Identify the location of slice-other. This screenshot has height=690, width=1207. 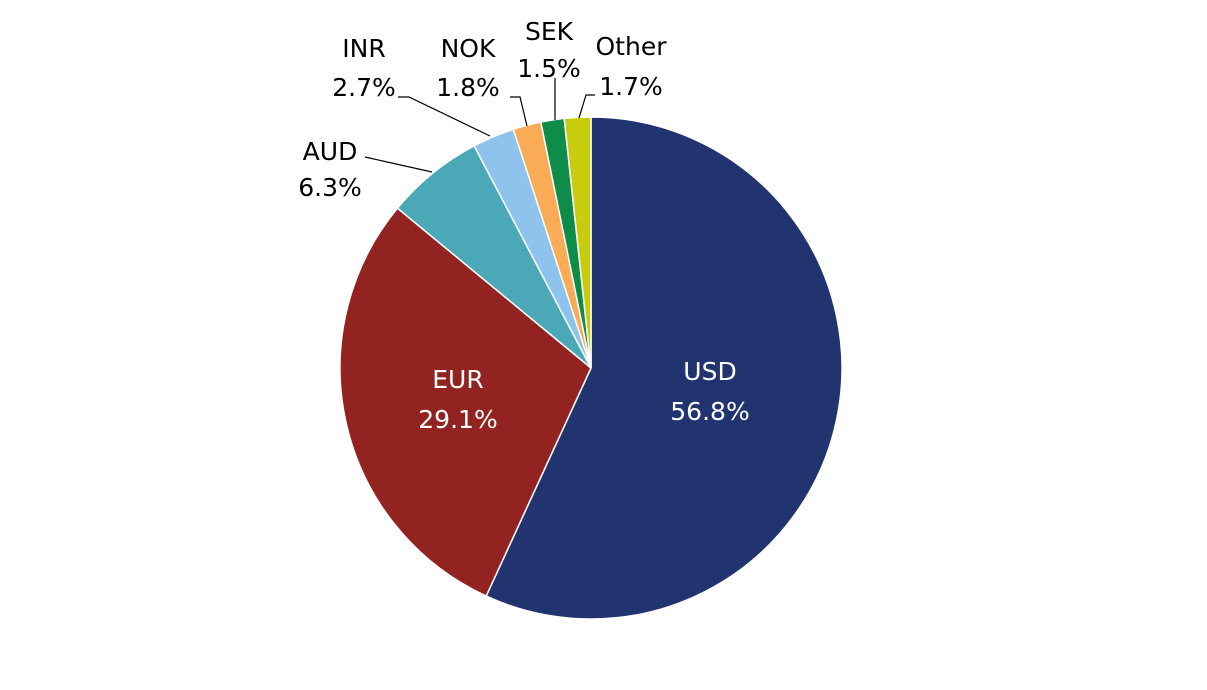
(577, 242).